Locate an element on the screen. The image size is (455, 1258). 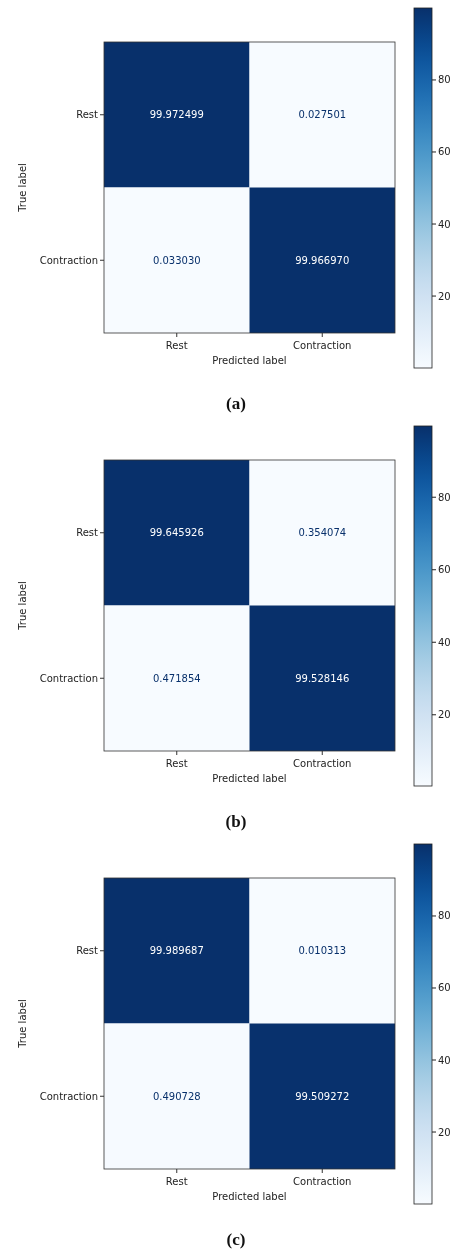
data-label: 0.027501 is located at coordinates (322, 115).